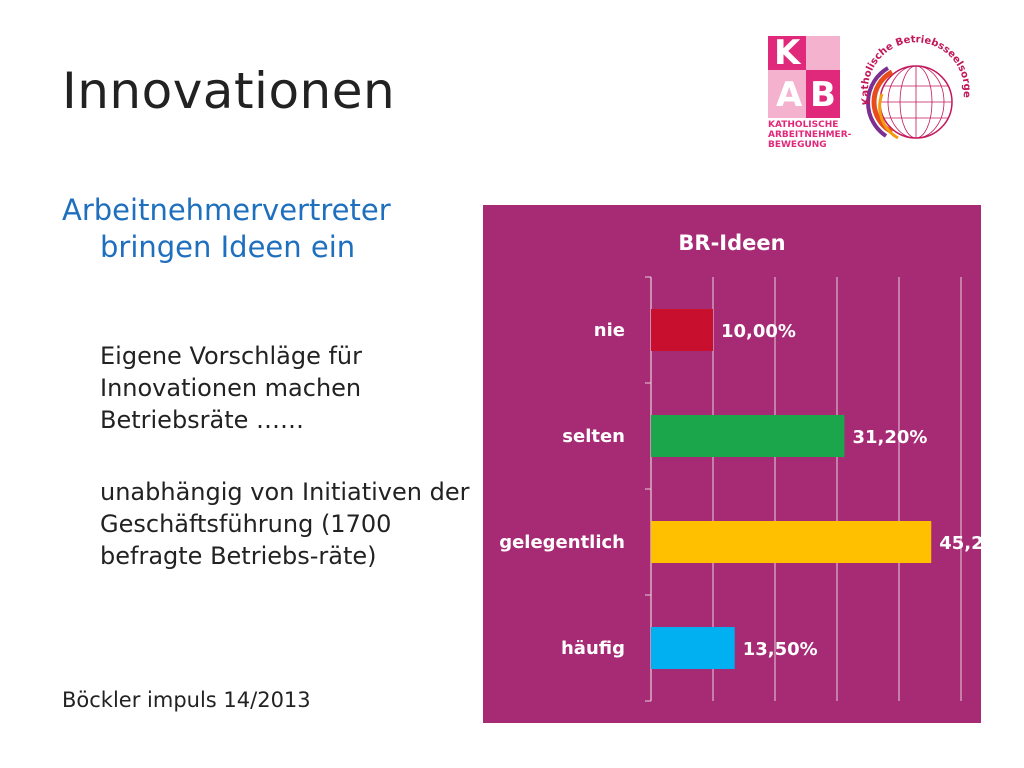 The image size is (1024, 768). I want to click on page-title: Innovationen, so click(229, 91).